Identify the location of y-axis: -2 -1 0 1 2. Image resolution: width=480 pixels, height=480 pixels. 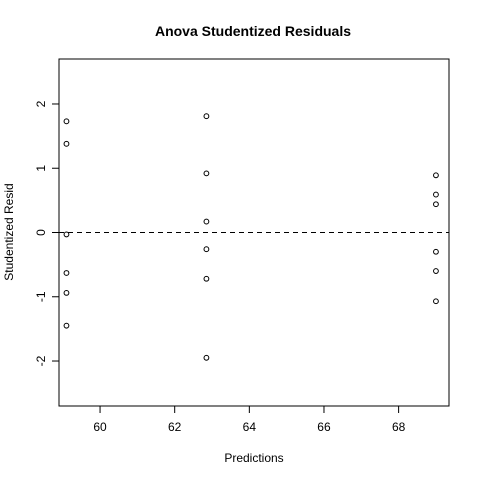
(47, 233).